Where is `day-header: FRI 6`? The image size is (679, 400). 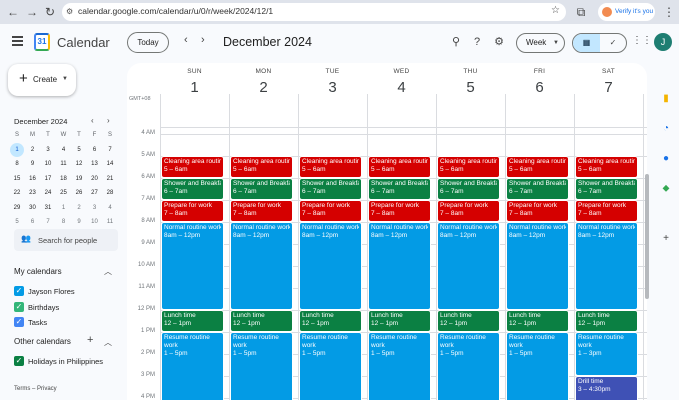 day-header: FRI 6 is located at coordinates (539, 93).